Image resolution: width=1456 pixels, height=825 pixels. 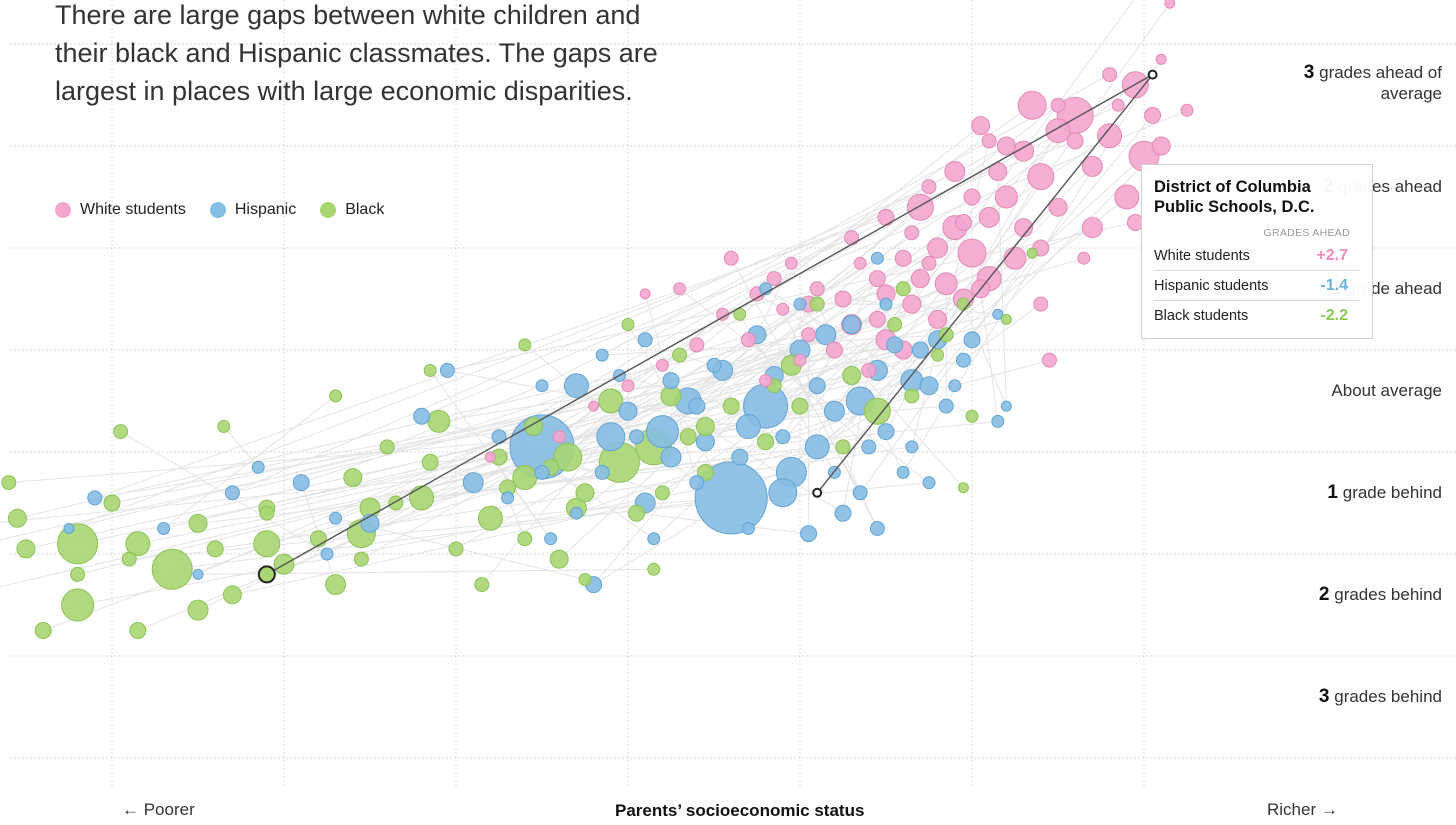 I want to click on highlight-point-black, so click(x=266, y=574).